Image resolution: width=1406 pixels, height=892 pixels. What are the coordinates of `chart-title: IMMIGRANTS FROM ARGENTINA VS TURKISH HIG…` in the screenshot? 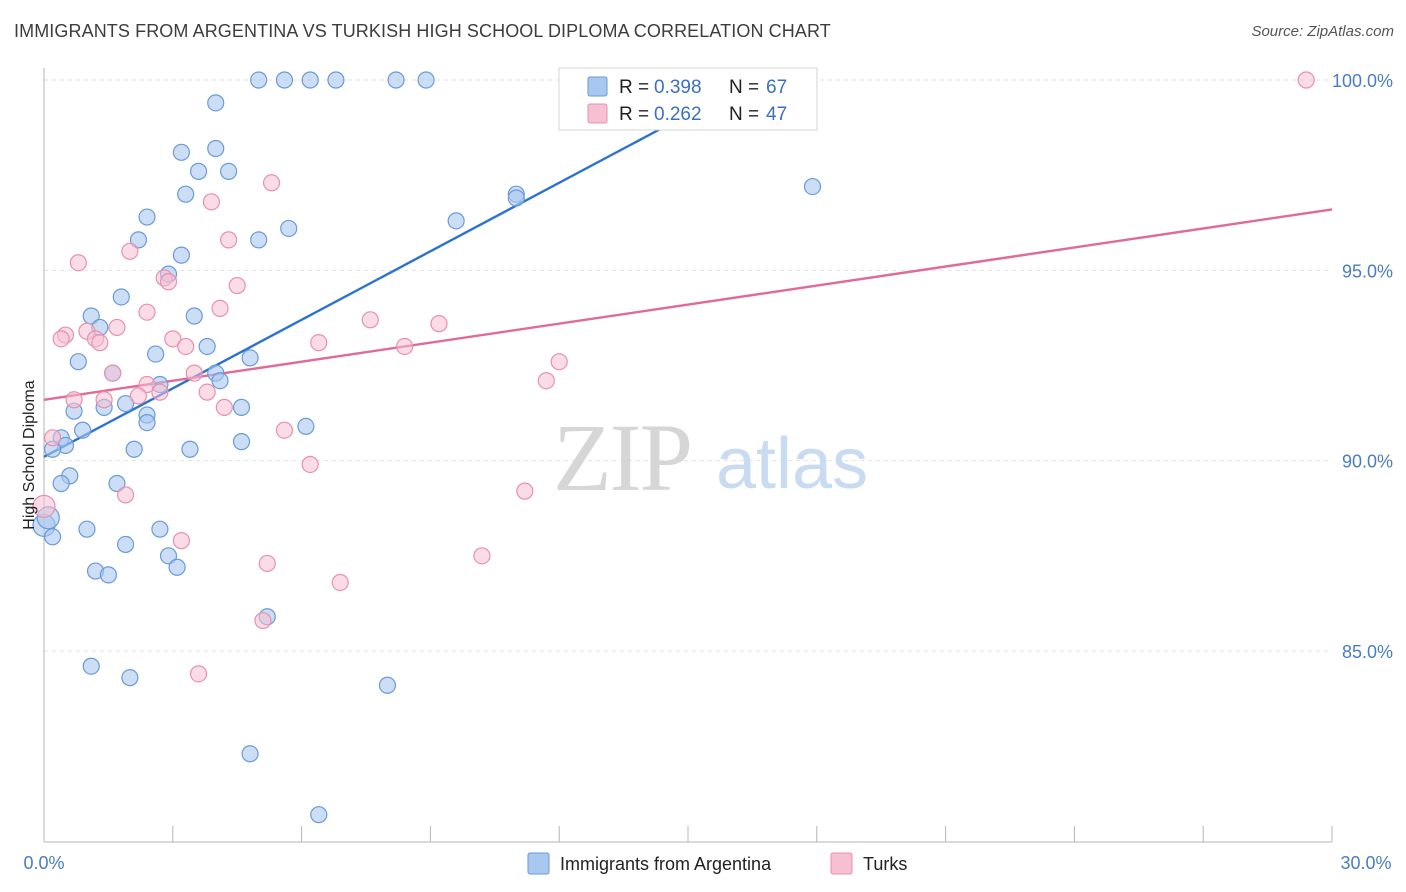 It's located at (422, 31).